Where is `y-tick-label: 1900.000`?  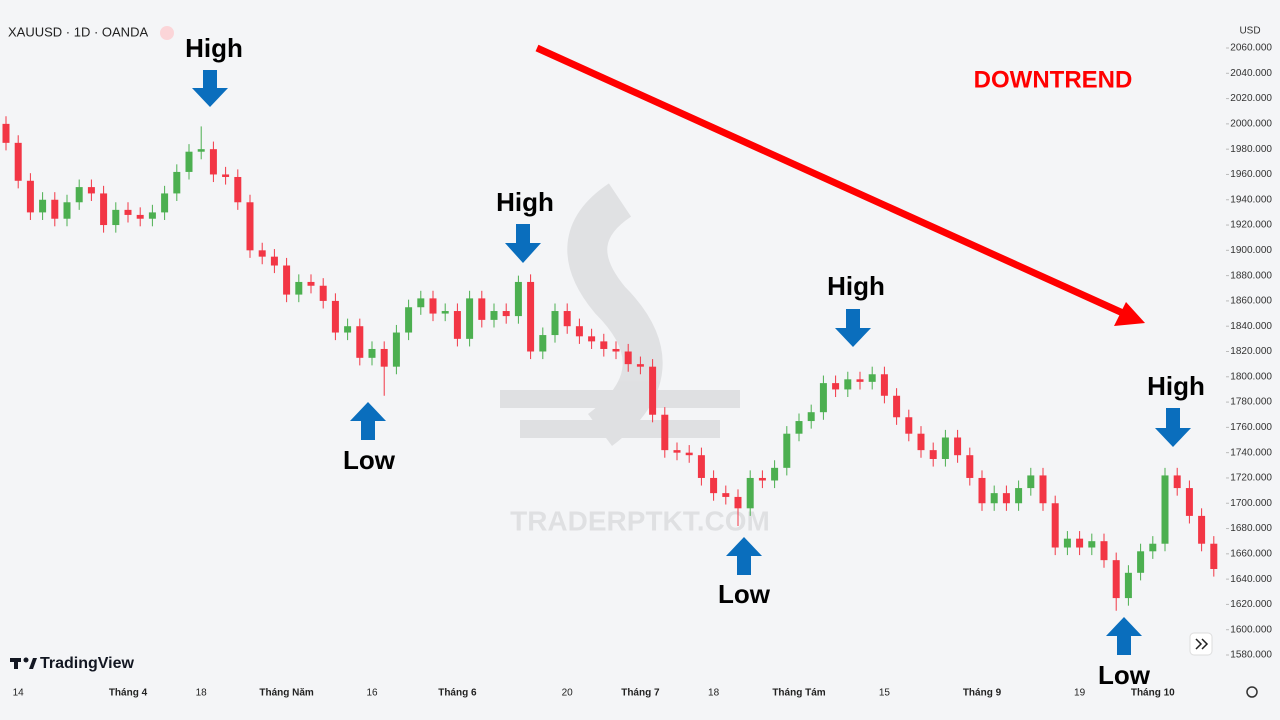 y-tick-label: 1900.000 is located at coordinates (1251, 250).